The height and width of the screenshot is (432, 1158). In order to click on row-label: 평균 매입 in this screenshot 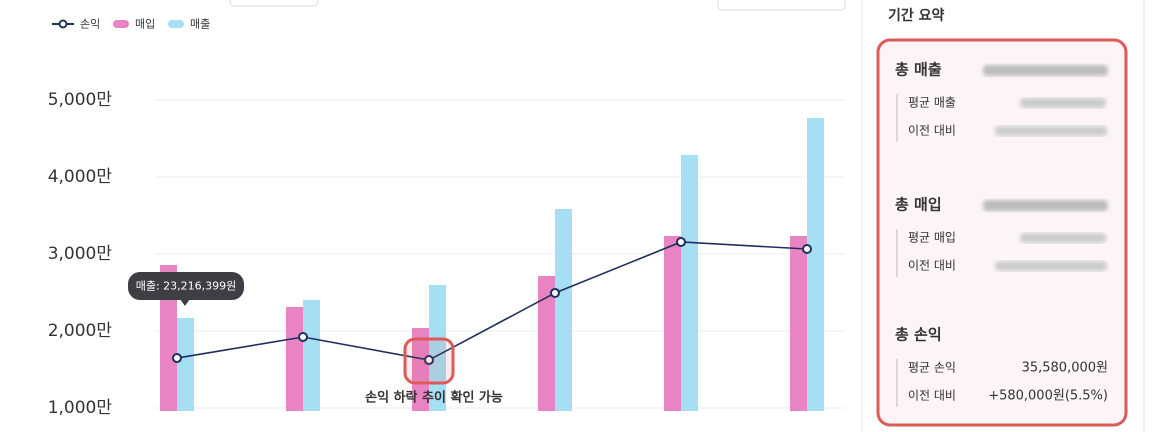, I will do `click(932, 238)`.